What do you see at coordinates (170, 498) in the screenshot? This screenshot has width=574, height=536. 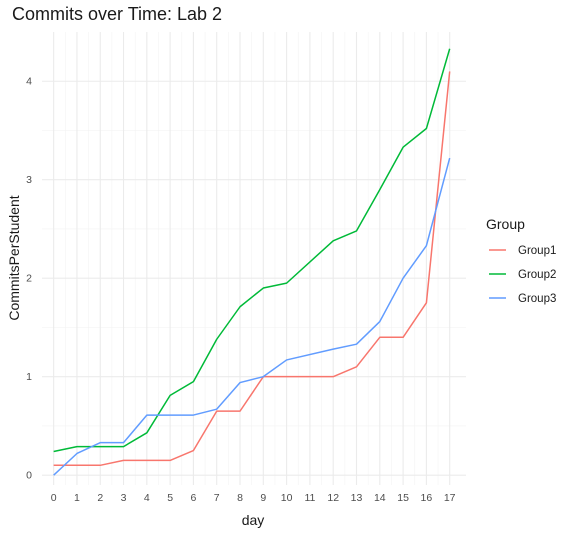 I see `x-tick-label: 5` at bounding box center [170, 498].